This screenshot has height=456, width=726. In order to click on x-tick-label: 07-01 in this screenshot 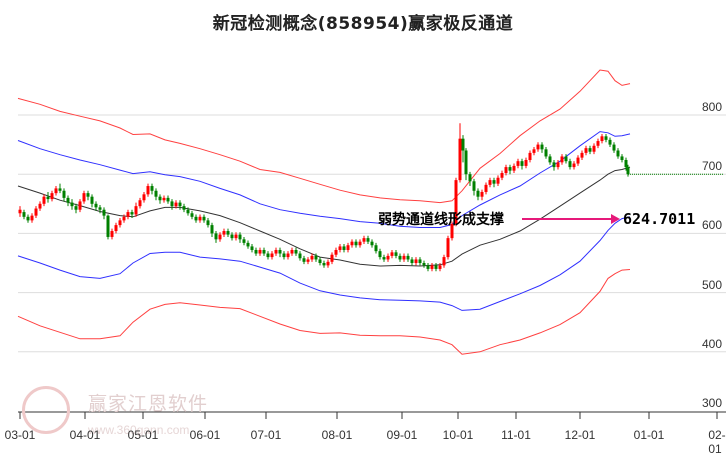, I will do `click(266, 435)`.